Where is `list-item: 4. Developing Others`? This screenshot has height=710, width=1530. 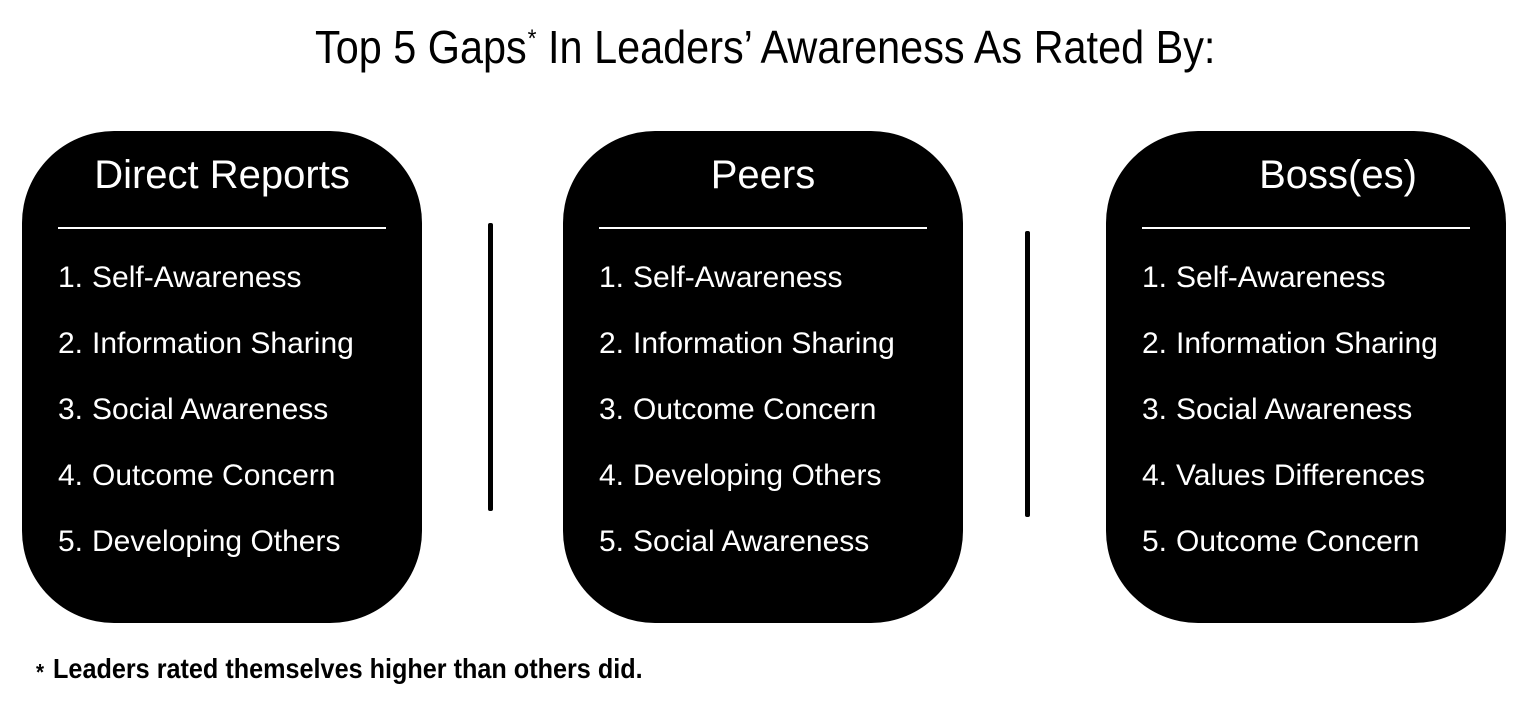 list-item: 4. Developing Others is located at coordinates (776, 476).